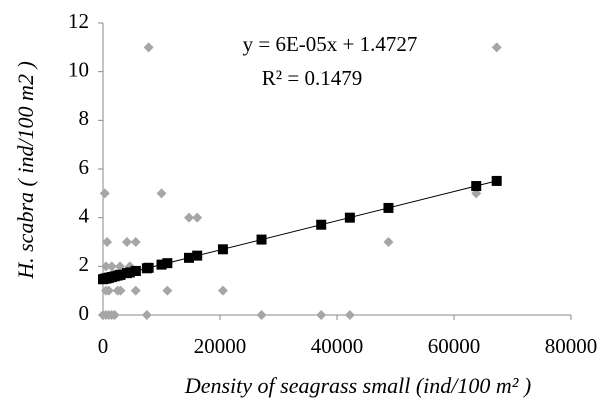 The width and height of the screenshot is (599, 407). Describe the element at coordinates (103, 346) in the screenshot. I see `x-tick-label: 0` at that location.